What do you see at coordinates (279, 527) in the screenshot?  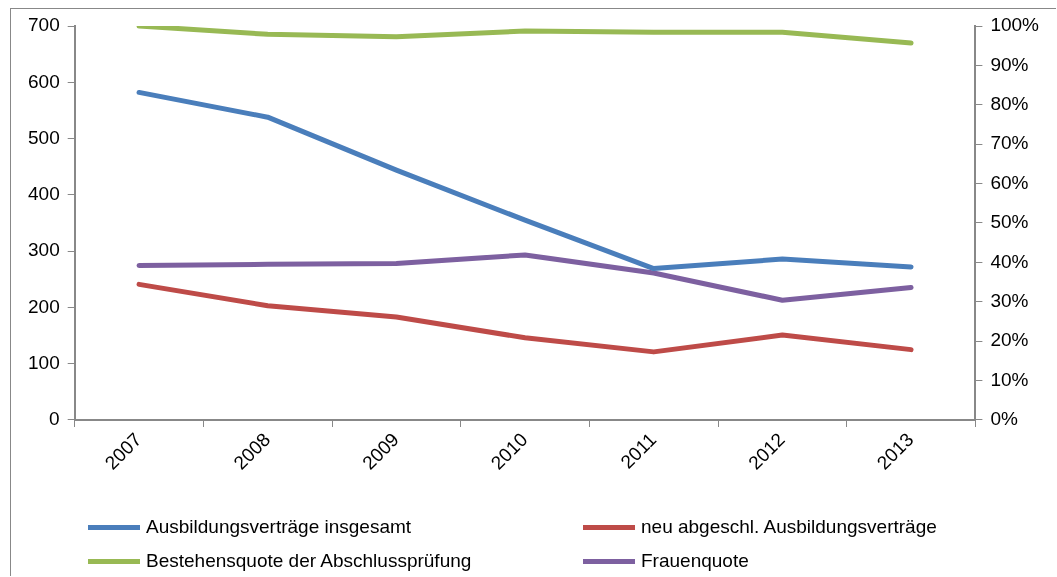 I see `legend-label: Ausbildungsverträge insgesamt` at bounding box center [279, 527].